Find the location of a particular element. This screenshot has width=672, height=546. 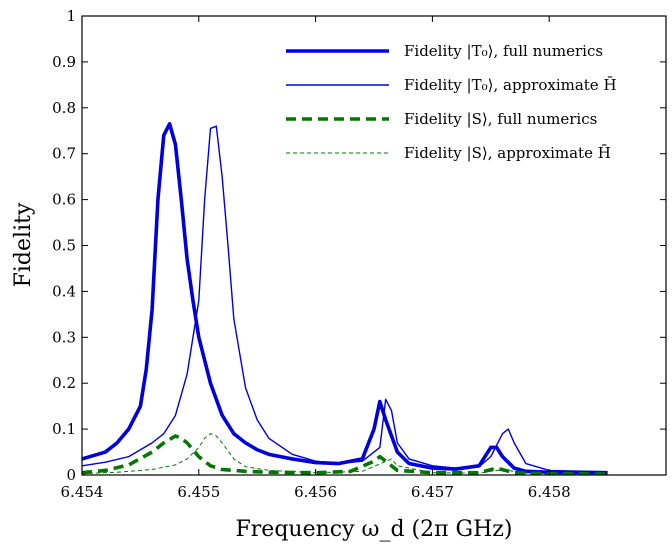

y-tick-label: 0.7 is located at coordinates (64, 154).